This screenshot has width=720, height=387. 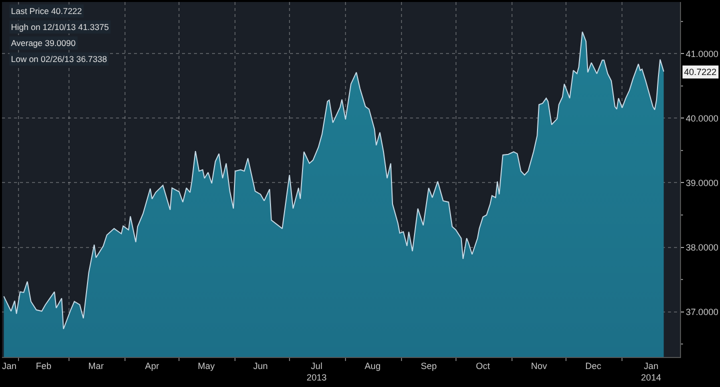 What do you see at coordinates (260, 365) in the screenshot?
I see `x-tick-label: Jun` at bounding box center [260, 365].